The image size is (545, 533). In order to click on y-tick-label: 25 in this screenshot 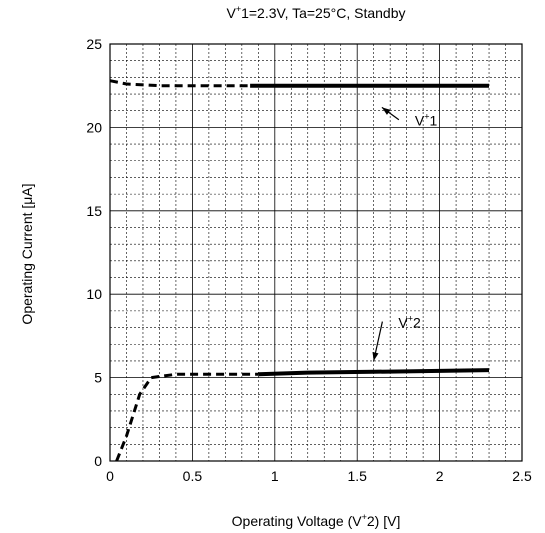, I will do `click(94, 44)`.